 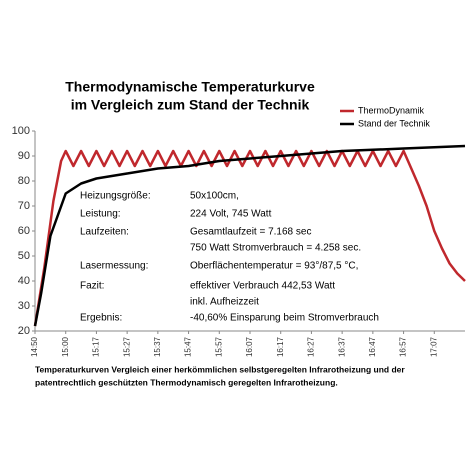 I want to click on x-tick-label: 14:50, so click(x=34, y=346).